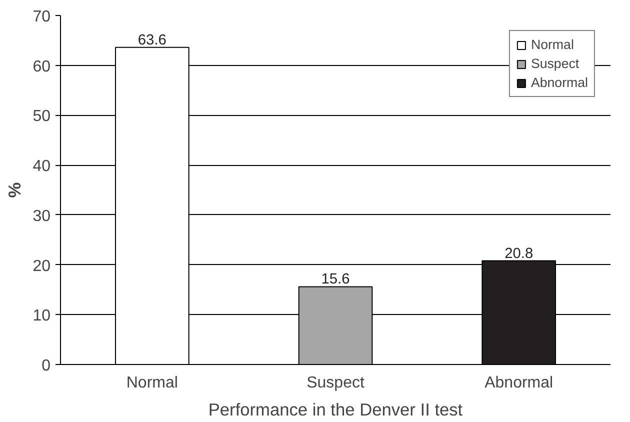 Image resolution: width=630 pixels, height=422 pixels. What do you see at coordinates (552, 44) in the screenshot?
I see `legend-label: Normal` at bounding box center [552, 44].